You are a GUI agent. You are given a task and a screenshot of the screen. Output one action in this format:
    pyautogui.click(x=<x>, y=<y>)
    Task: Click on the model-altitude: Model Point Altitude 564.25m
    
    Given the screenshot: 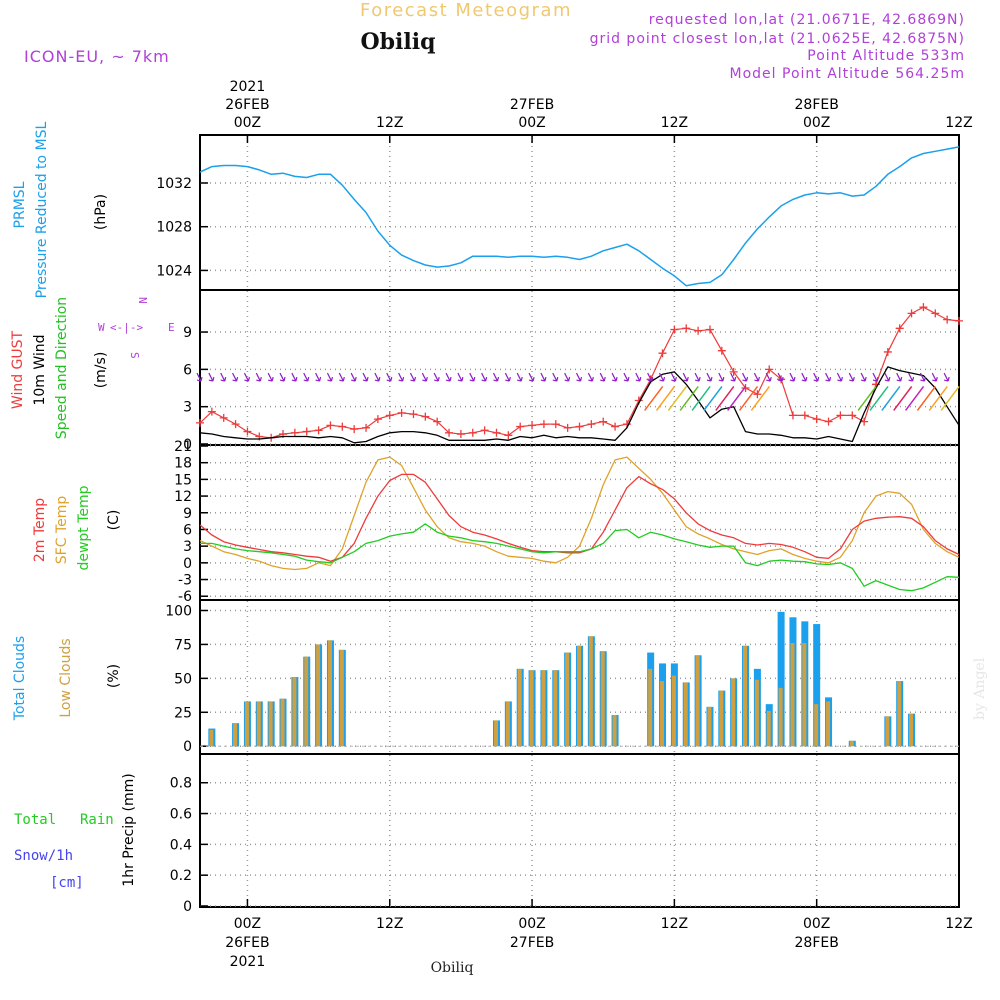 What is the action you would take?
    pyautogui.click(x=847, y=74)
    